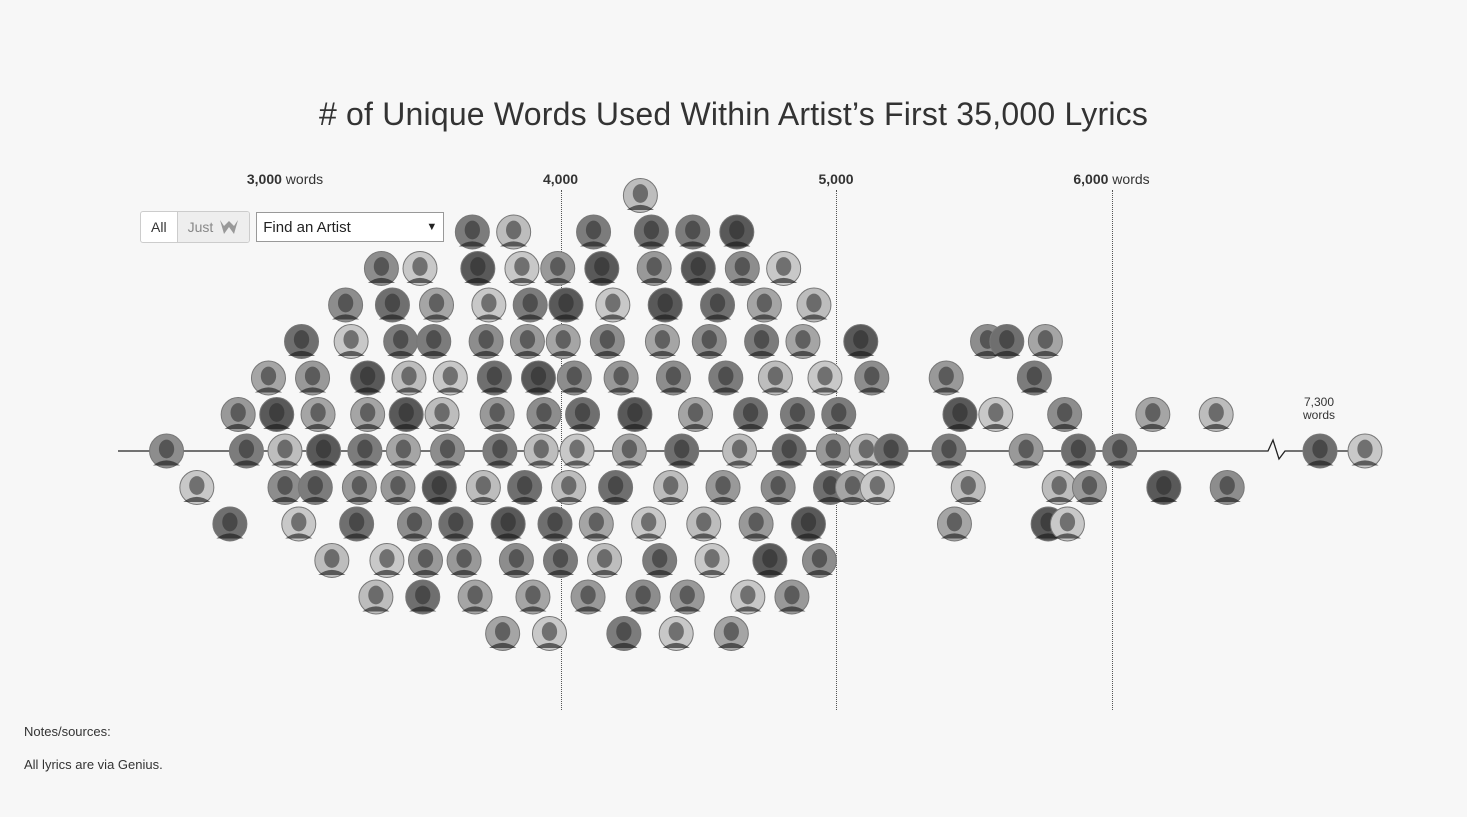  What do you see at coordinates (159, 227) in the screenshot?
I see `filter-all-button: All` at bounding box center [159, 227].